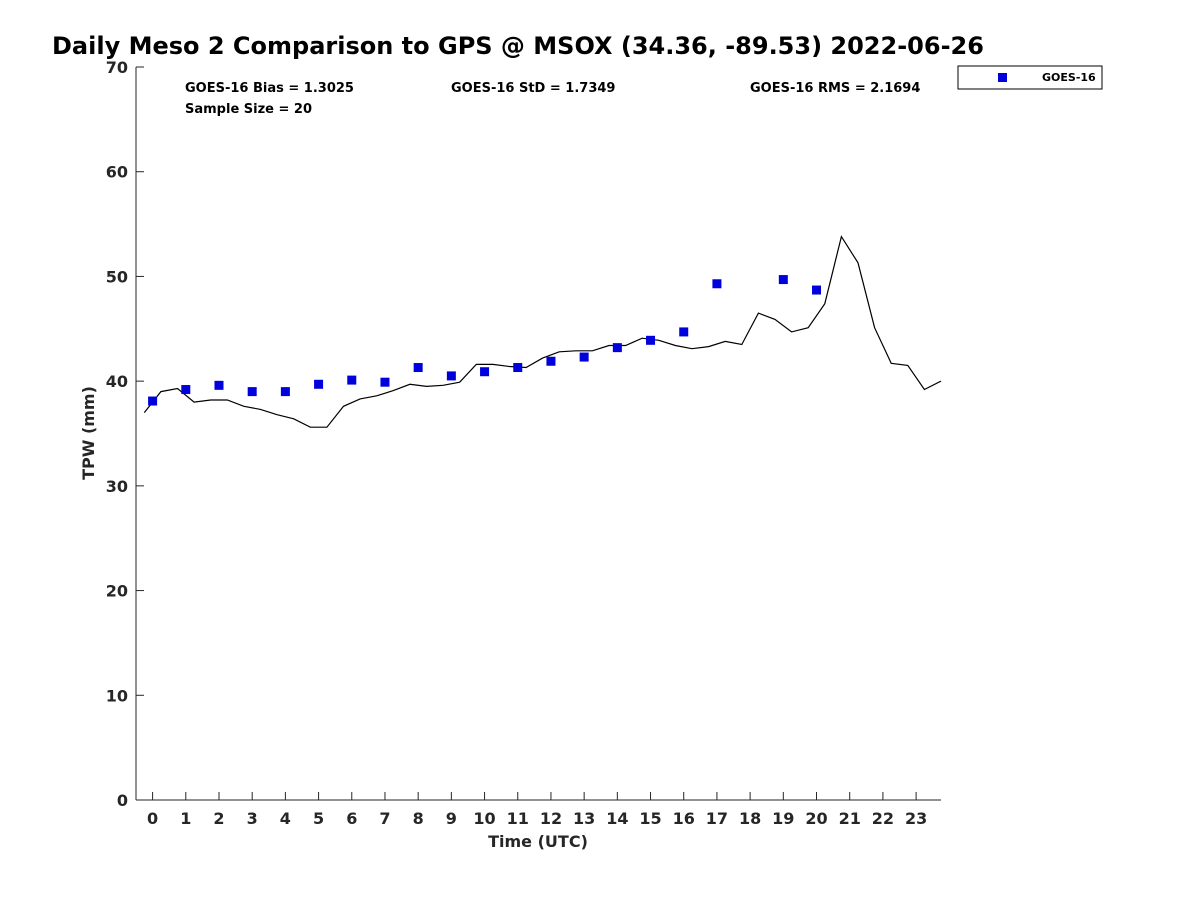 The width and height of the screenshot is (1200, 900). Describe the element at coordinates (783, 818) in the screenshot. I see `x-tick-label-19: 19` at that location.